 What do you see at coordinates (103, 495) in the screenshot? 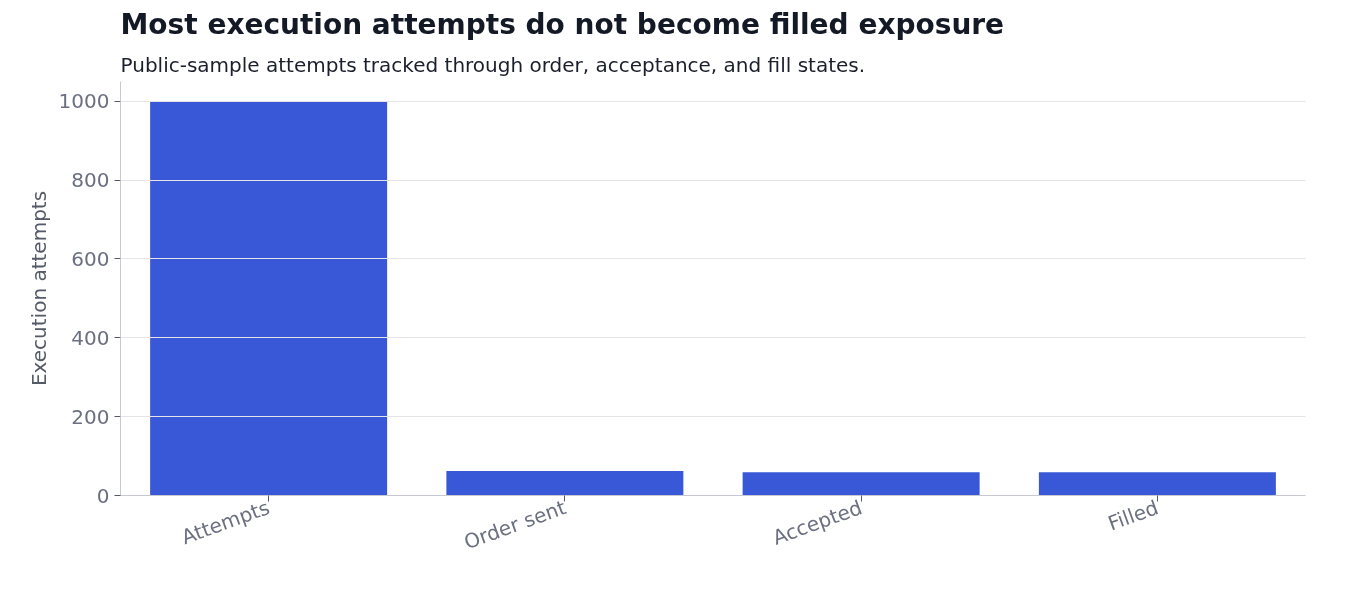
I see `y-tick-label: 0` at bounding box center [103, 495].